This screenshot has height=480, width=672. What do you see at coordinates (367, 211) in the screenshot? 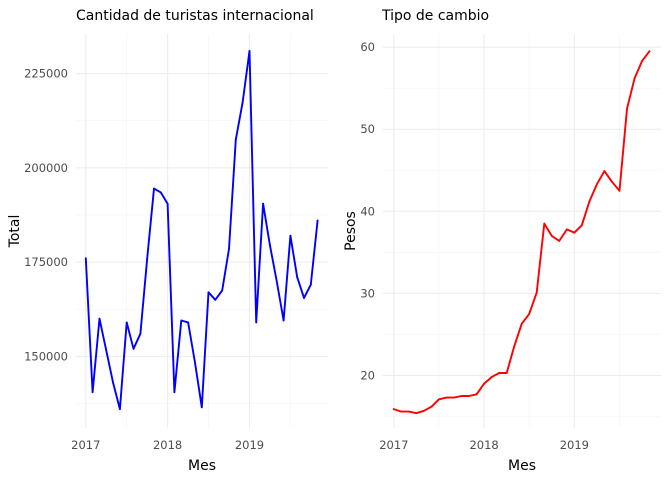
I see `exchange-y-tick-label: 40` at bounding box center [367, 211].